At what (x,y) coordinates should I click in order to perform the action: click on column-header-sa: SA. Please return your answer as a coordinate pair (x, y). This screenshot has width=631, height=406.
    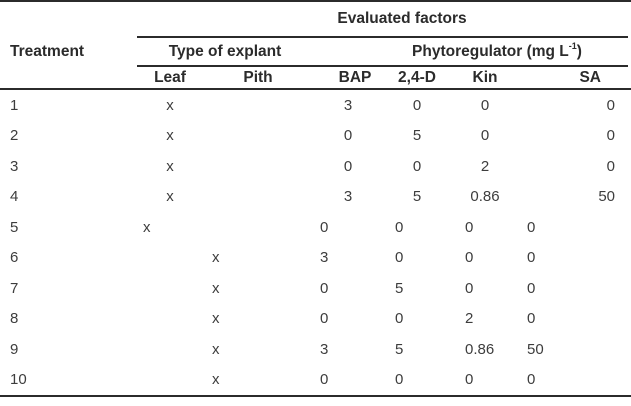
    Looking at the image, I should click on (590, 77).